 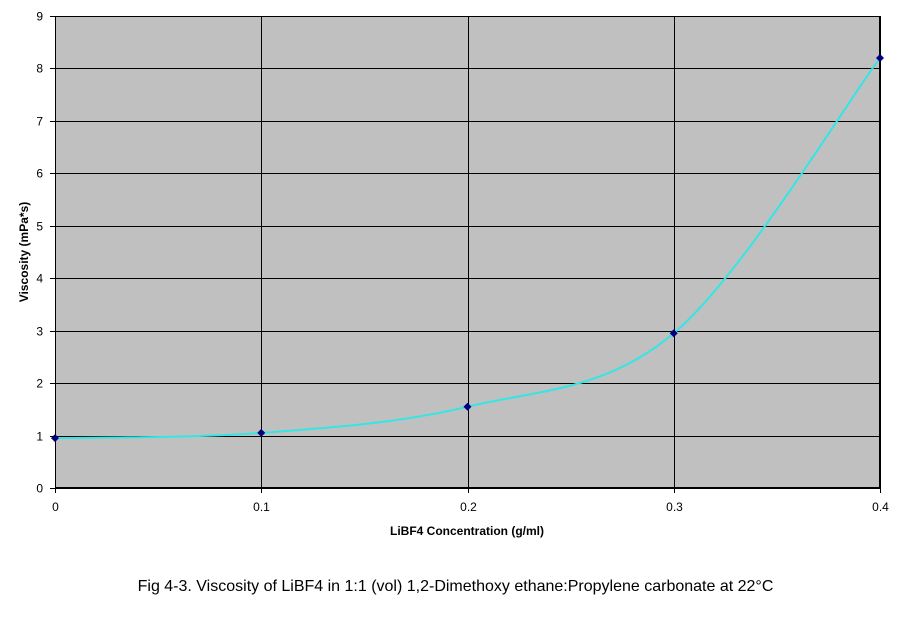 What do you see at coordinates (674, 507) in the screenshot?
I see `x-tick-label: 0.3` at bounding box center [674, 507].